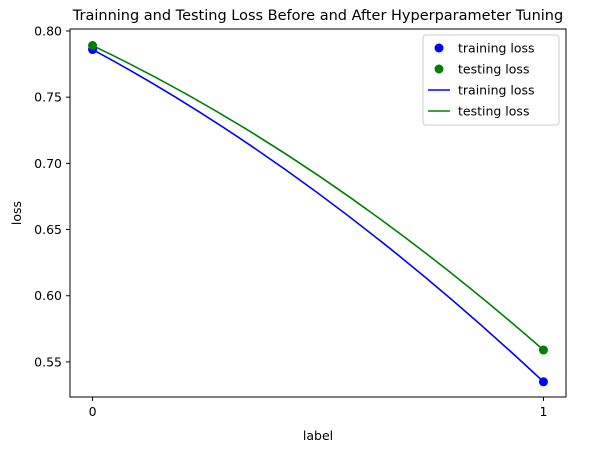 The width and height of the screenshot is (610, 453). I want to click on y-axis-label: loss, so click(16, 213).